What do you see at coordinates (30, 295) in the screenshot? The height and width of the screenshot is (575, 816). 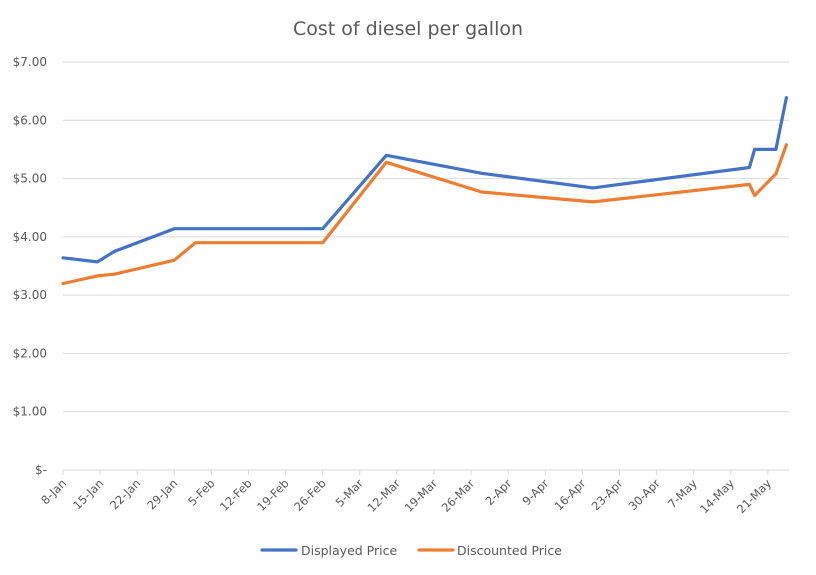 I see `y-tick-label: $3.00` at bounding box center [30, 295].